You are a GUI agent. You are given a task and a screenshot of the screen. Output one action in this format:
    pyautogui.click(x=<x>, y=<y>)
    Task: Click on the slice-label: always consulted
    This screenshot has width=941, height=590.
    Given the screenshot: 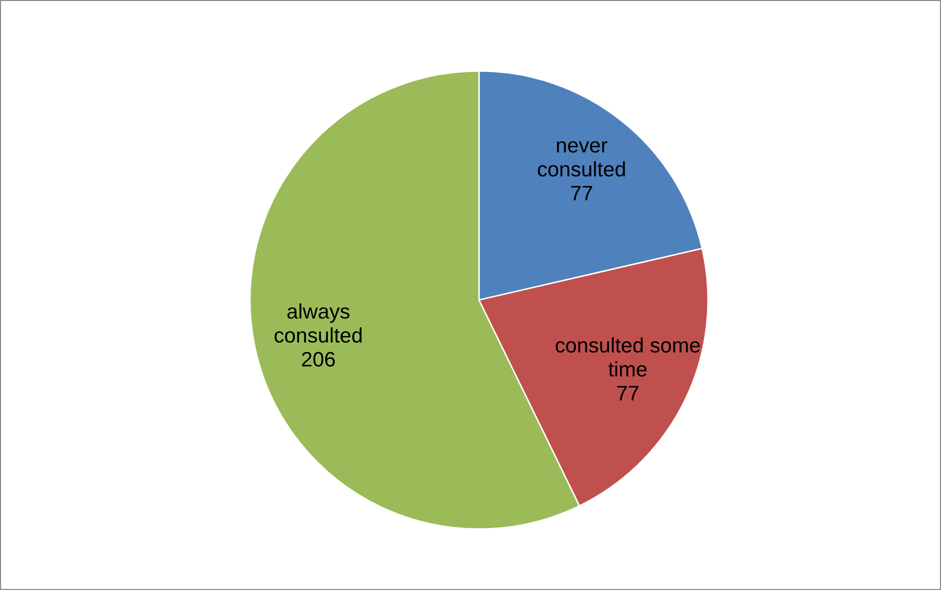 What is the action you would take?
    pyautogui.click(x=318, y=323)
    